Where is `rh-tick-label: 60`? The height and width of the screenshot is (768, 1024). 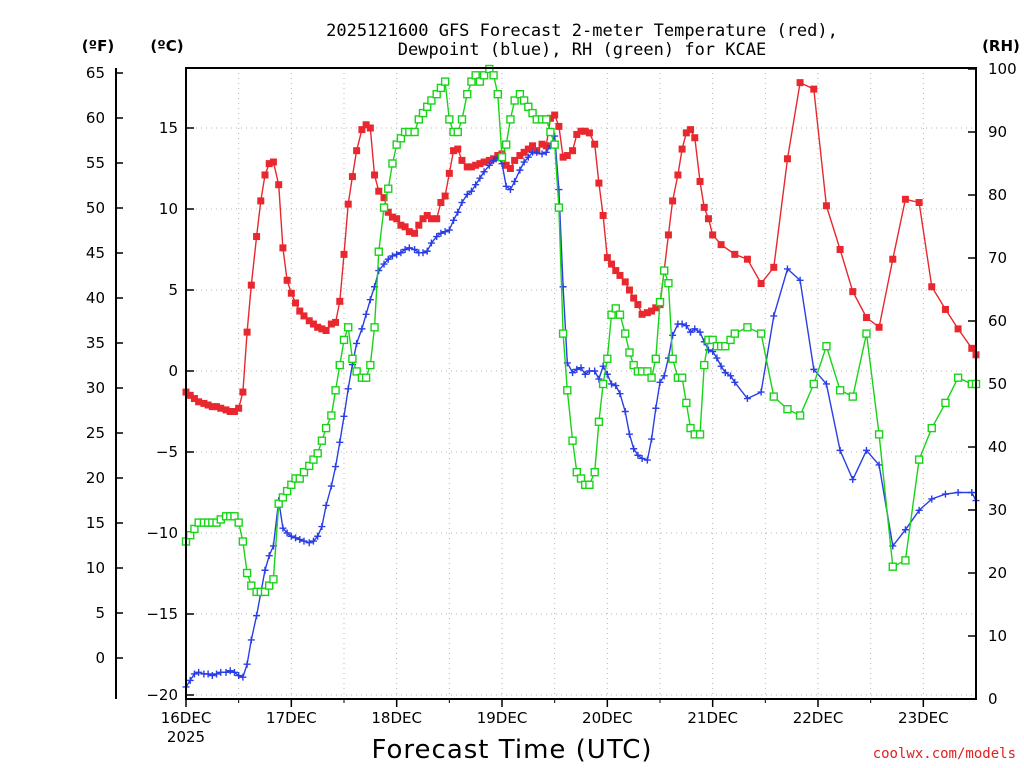 rh-tick-label: 60 is located at coordinates (997, 321).